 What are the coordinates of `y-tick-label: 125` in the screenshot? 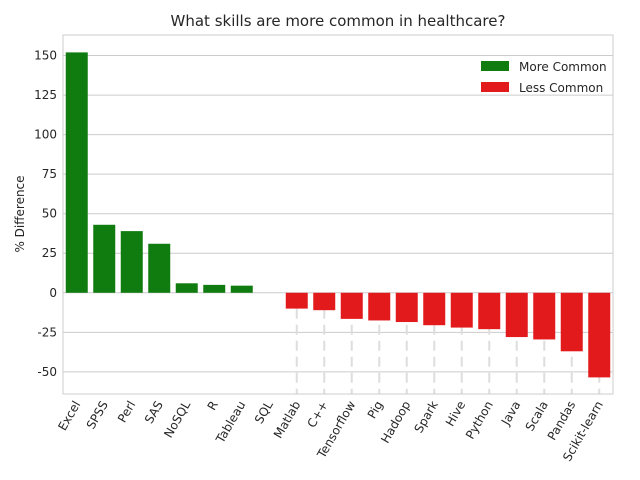 It's located at (45, 95).